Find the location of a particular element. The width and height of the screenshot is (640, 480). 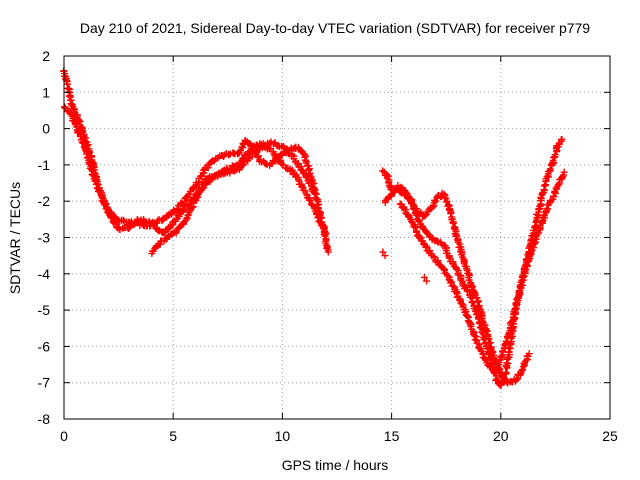

x-tick-label: 5 is located at coordinates (173, 436).